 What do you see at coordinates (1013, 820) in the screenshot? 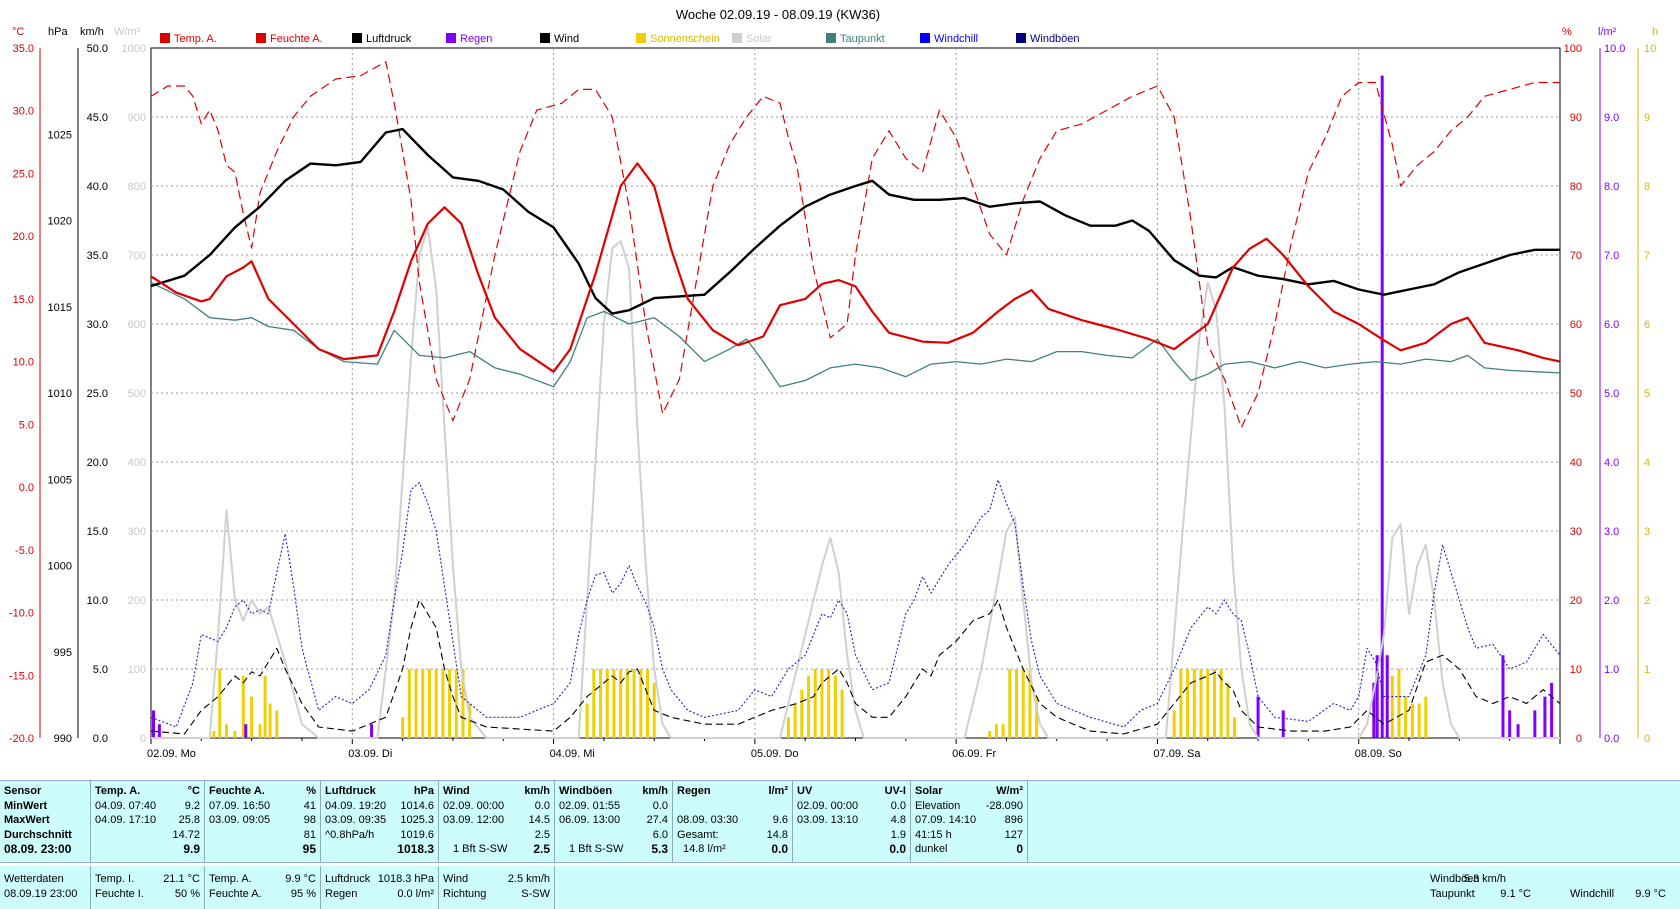
I see `solar-max-value: 896` at bounding box center [1013, 820].